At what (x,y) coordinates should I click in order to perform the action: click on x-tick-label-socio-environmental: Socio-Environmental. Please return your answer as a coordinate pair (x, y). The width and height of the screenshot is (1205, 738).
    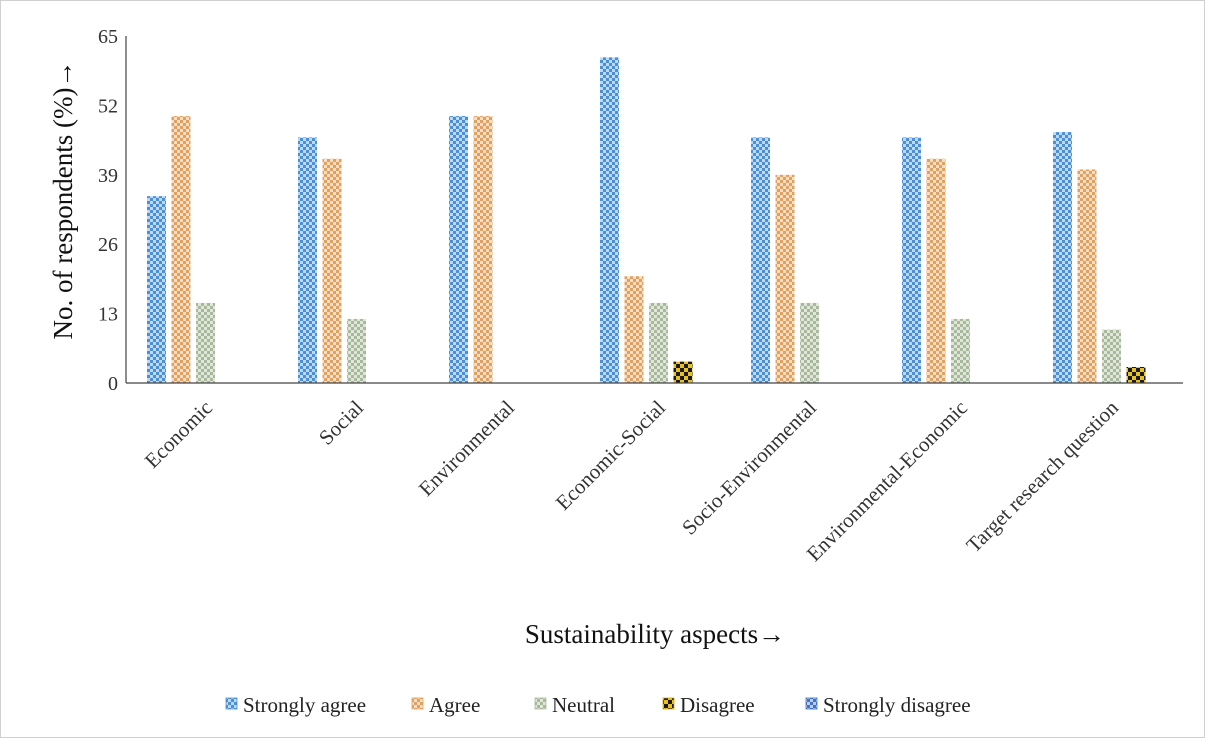
    Looking at the image, I should click on (749, 467).